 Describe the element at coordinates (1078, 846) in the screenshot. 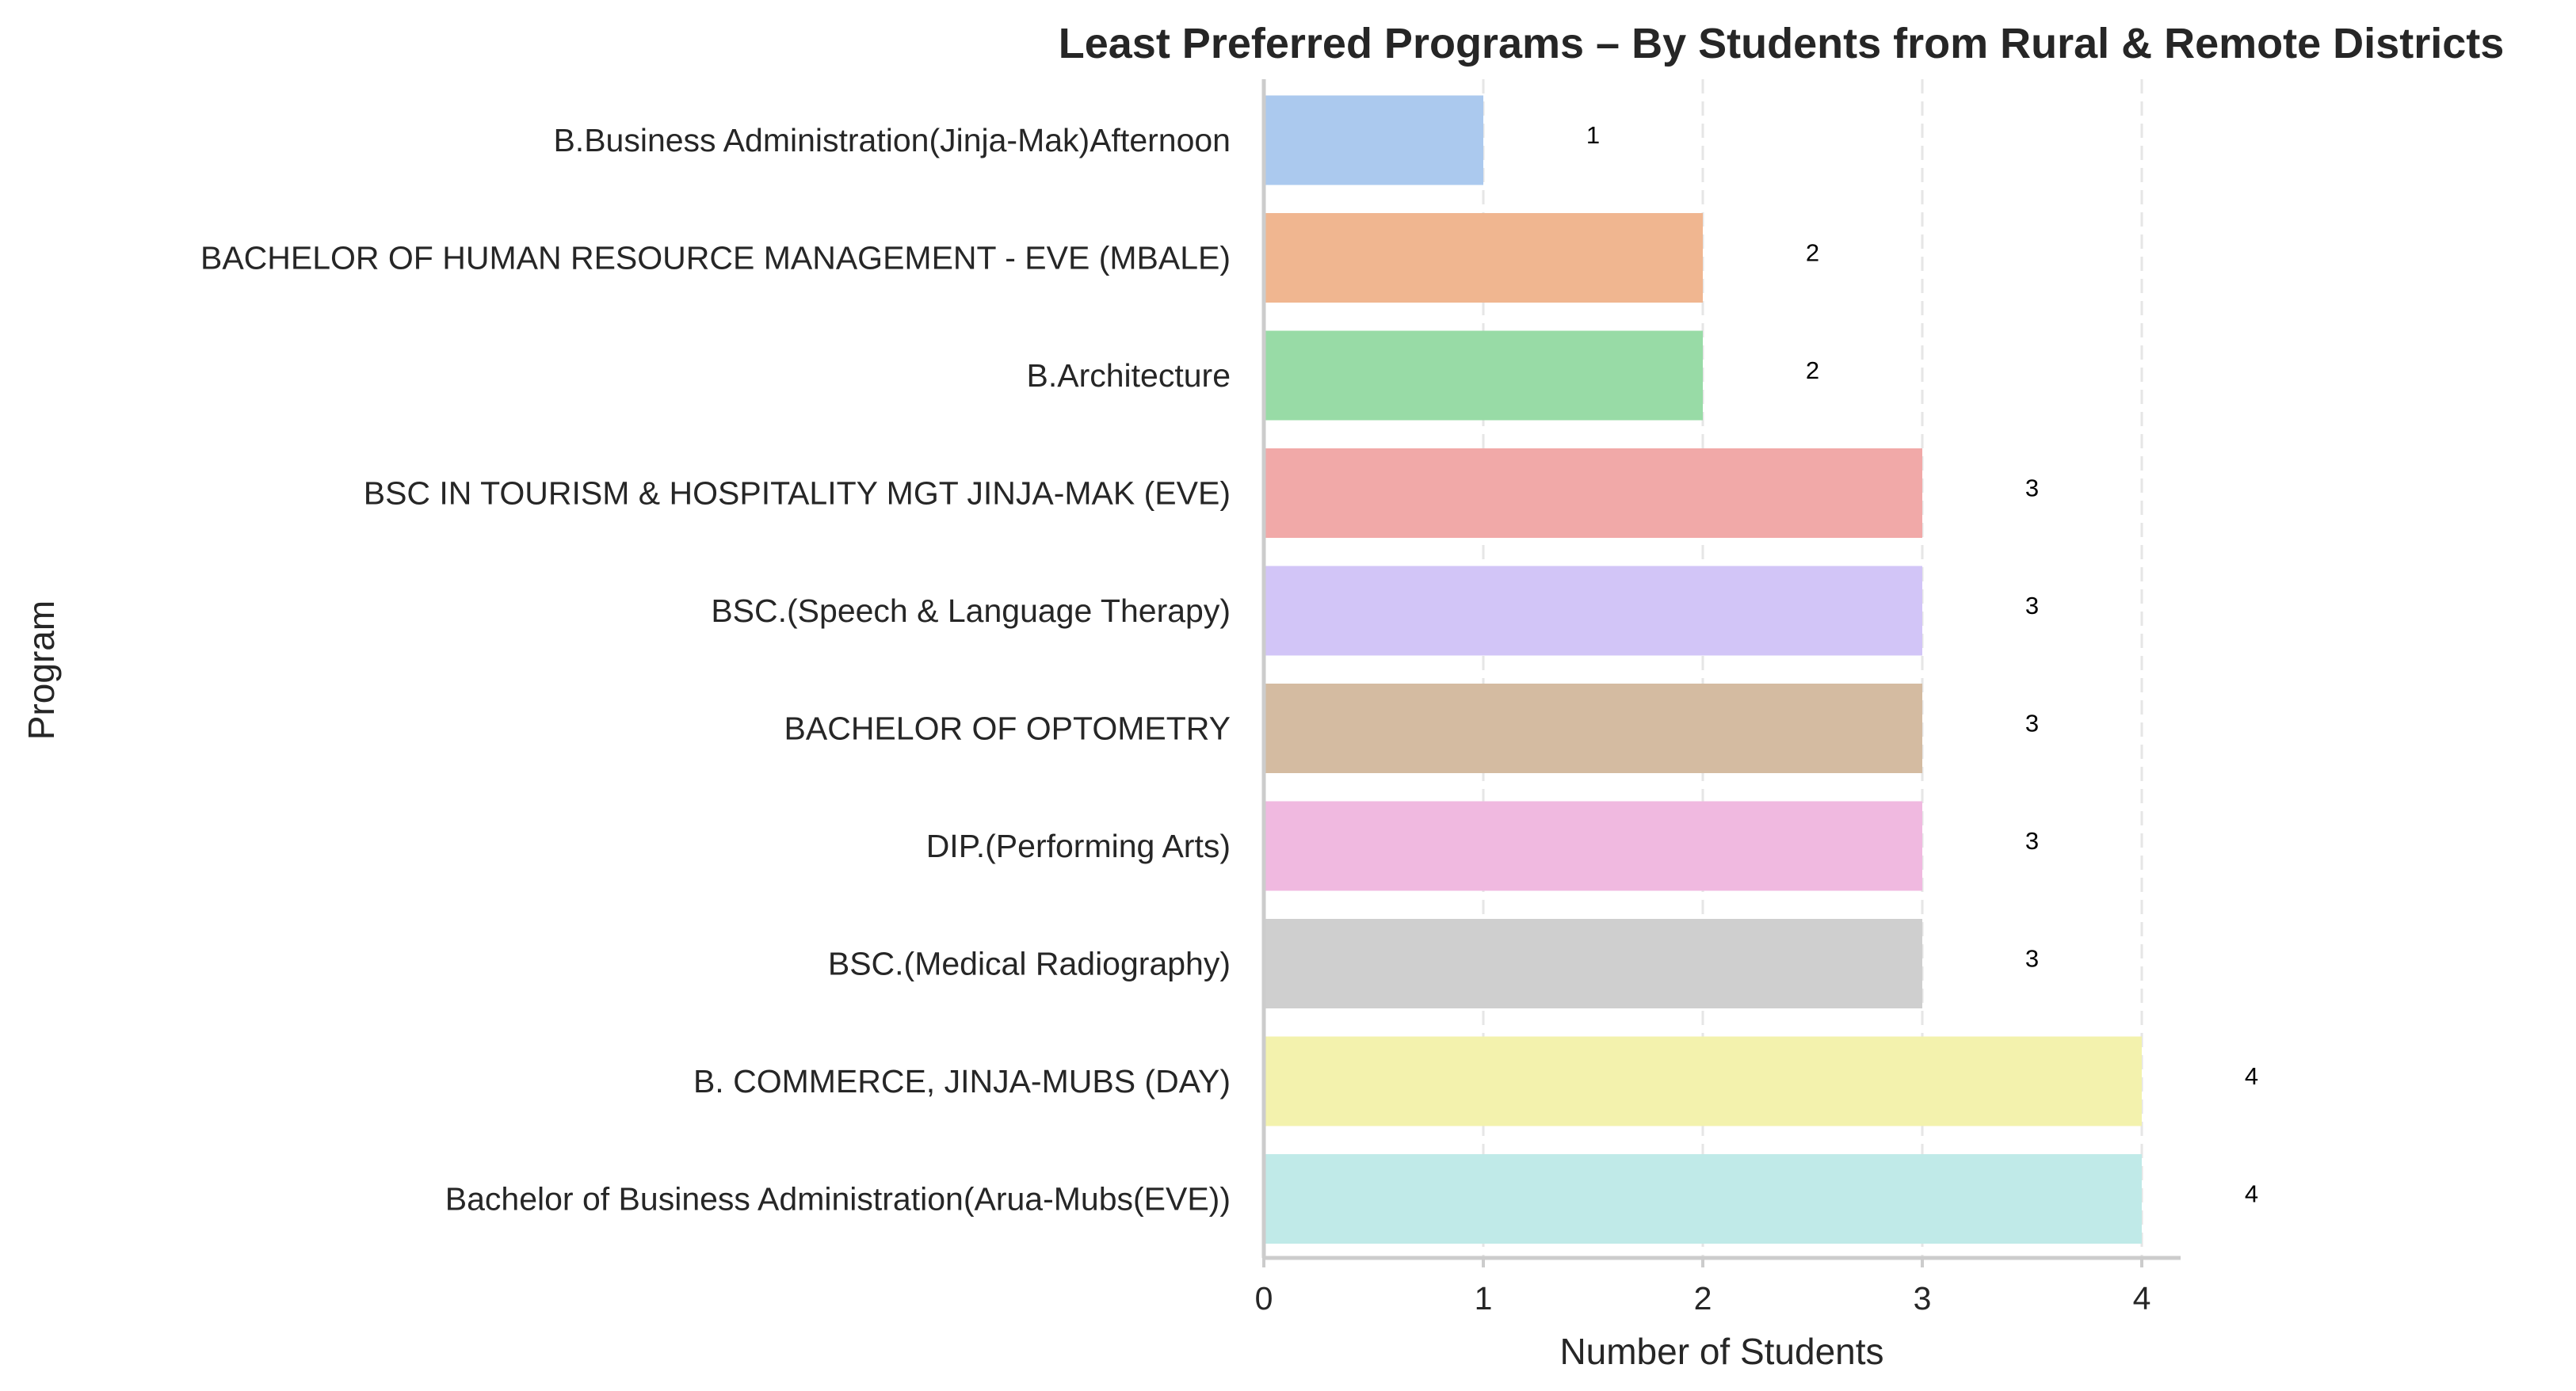

I see `category-label: DIP.(Performing Arts)` at that location.